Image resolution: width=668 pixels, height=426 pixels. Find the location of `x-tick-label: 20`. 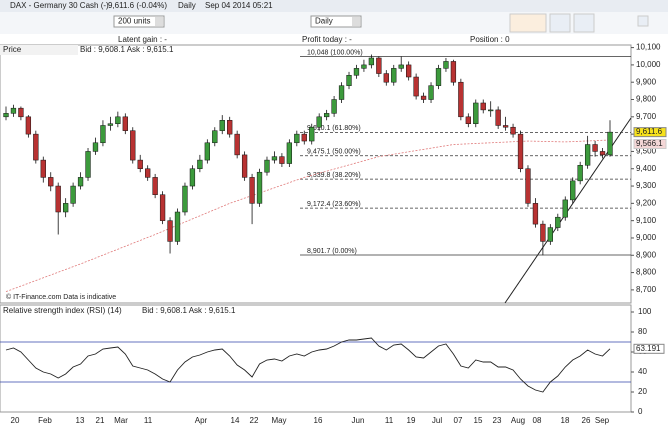

x-tick-label: 20 is located at coordinates (15, 420).